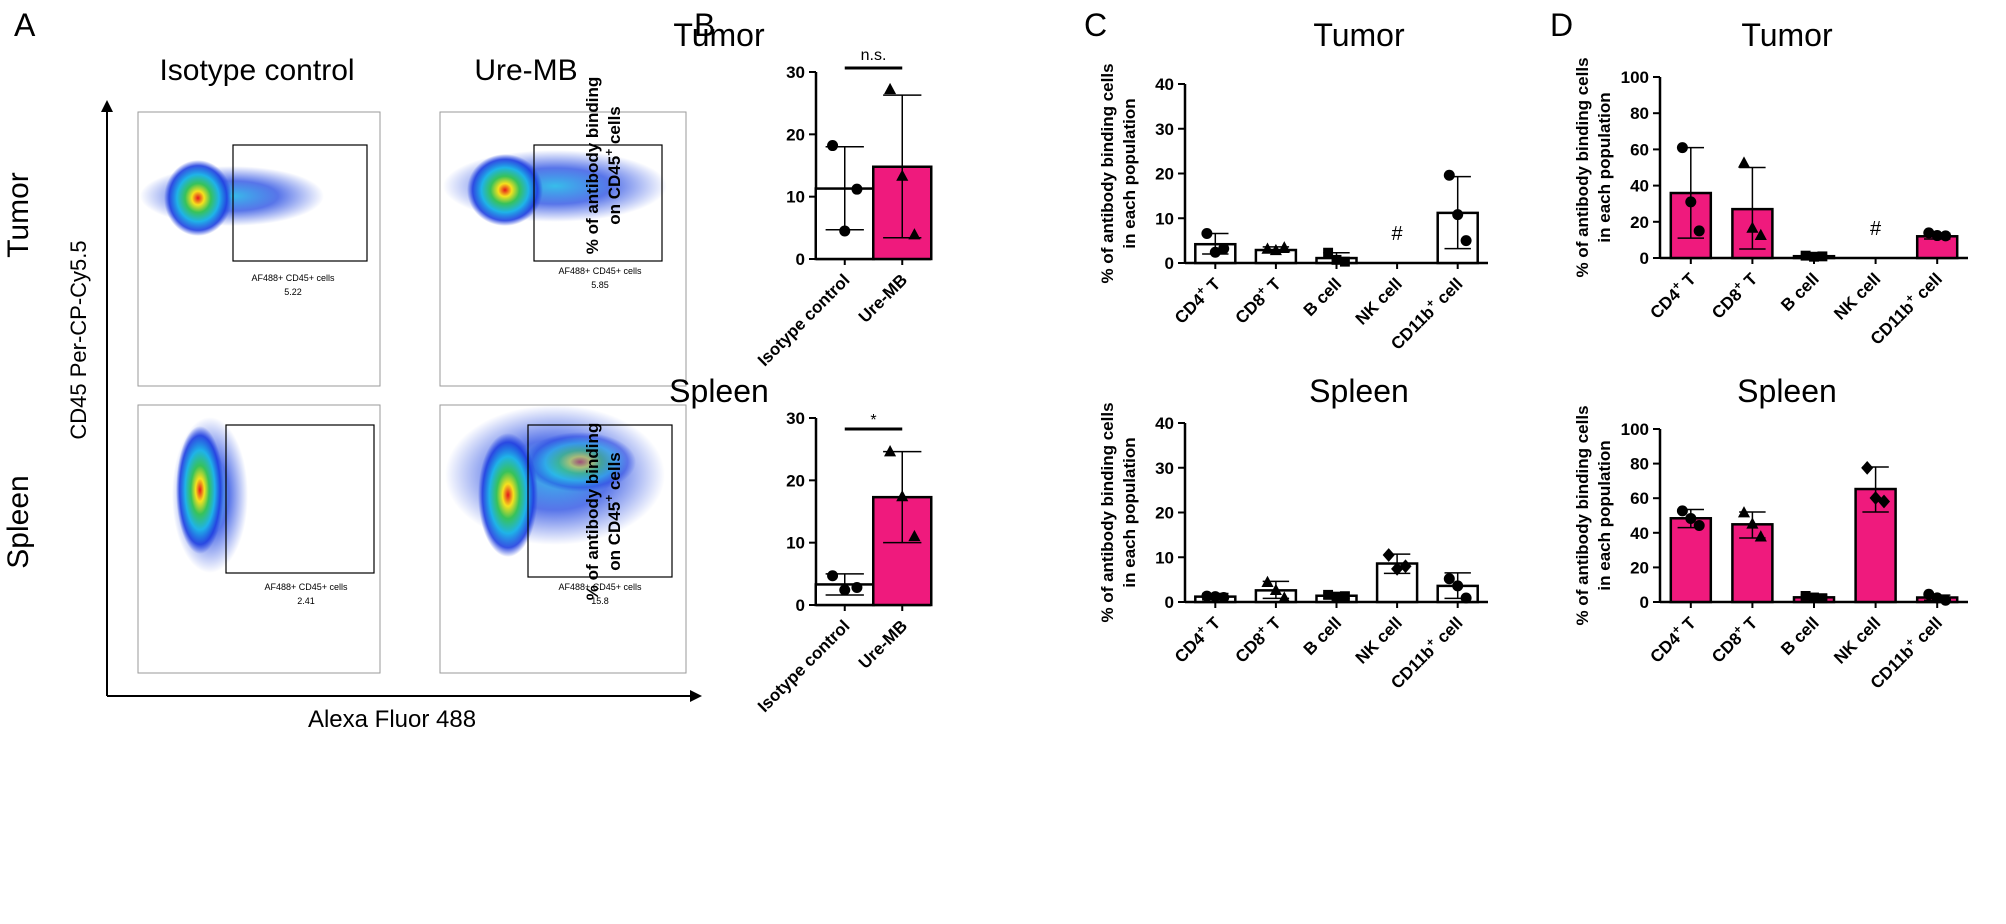 This screenshot has height=924, width=2006. I want to click on flow-gate-value: 5.22, so click(293, 292).